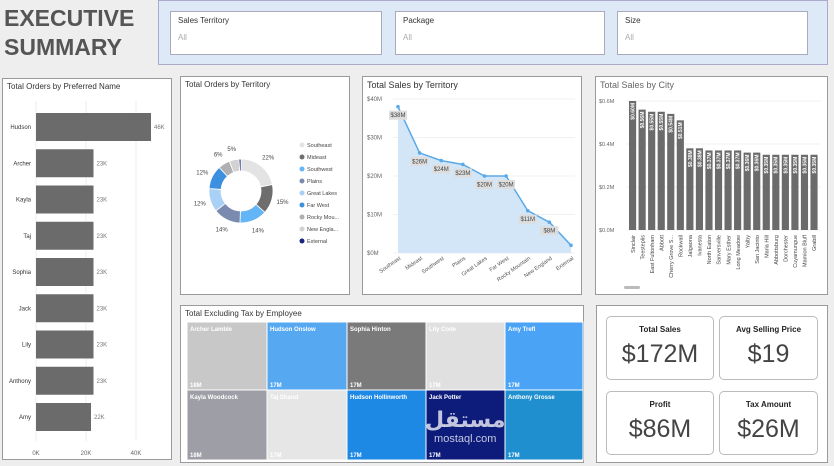 This screenshot has height=466, width=834. What do you see at coordinates (25, 418) in the screenshot?
I see `y-tick-label: Amy` at bounding box center [25, 418].